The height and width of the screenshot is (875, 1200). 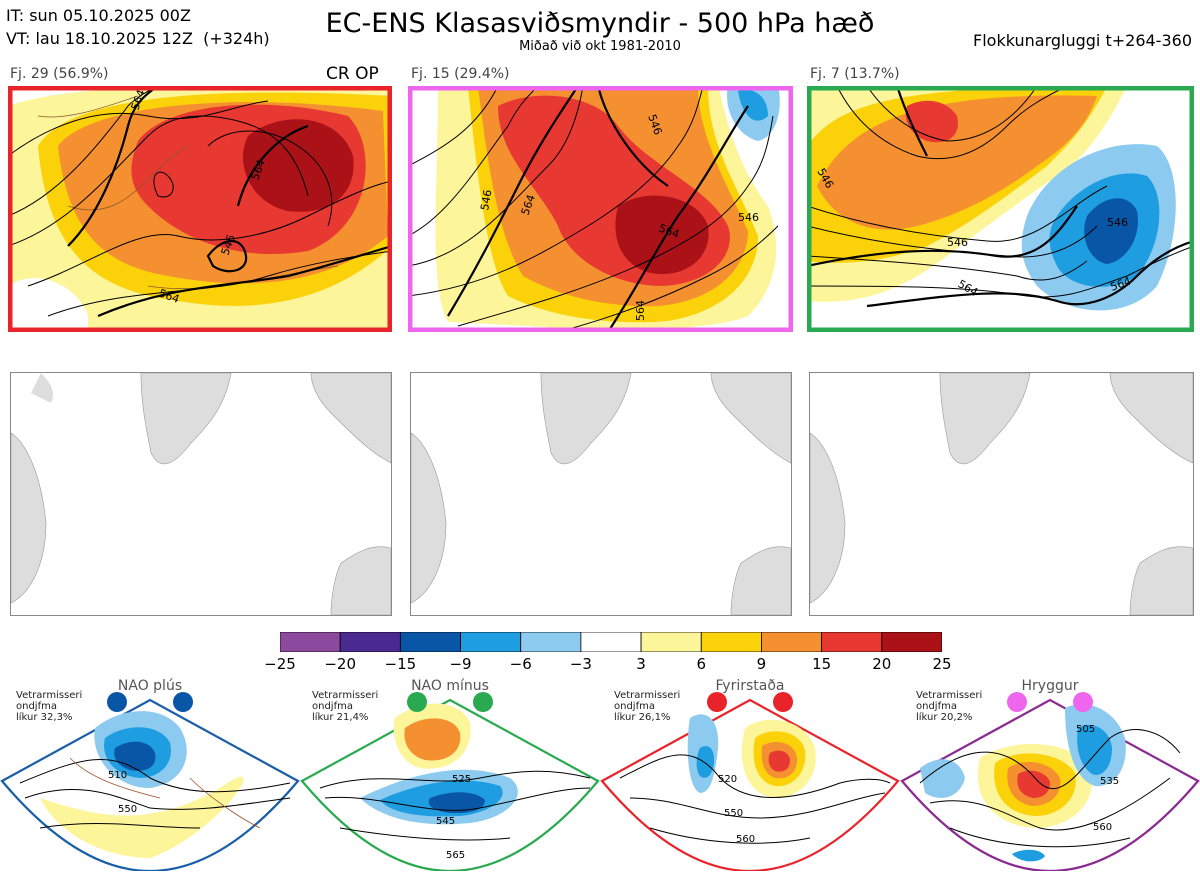 I want to click on contour-label: 520, so click(x=727, y=779).